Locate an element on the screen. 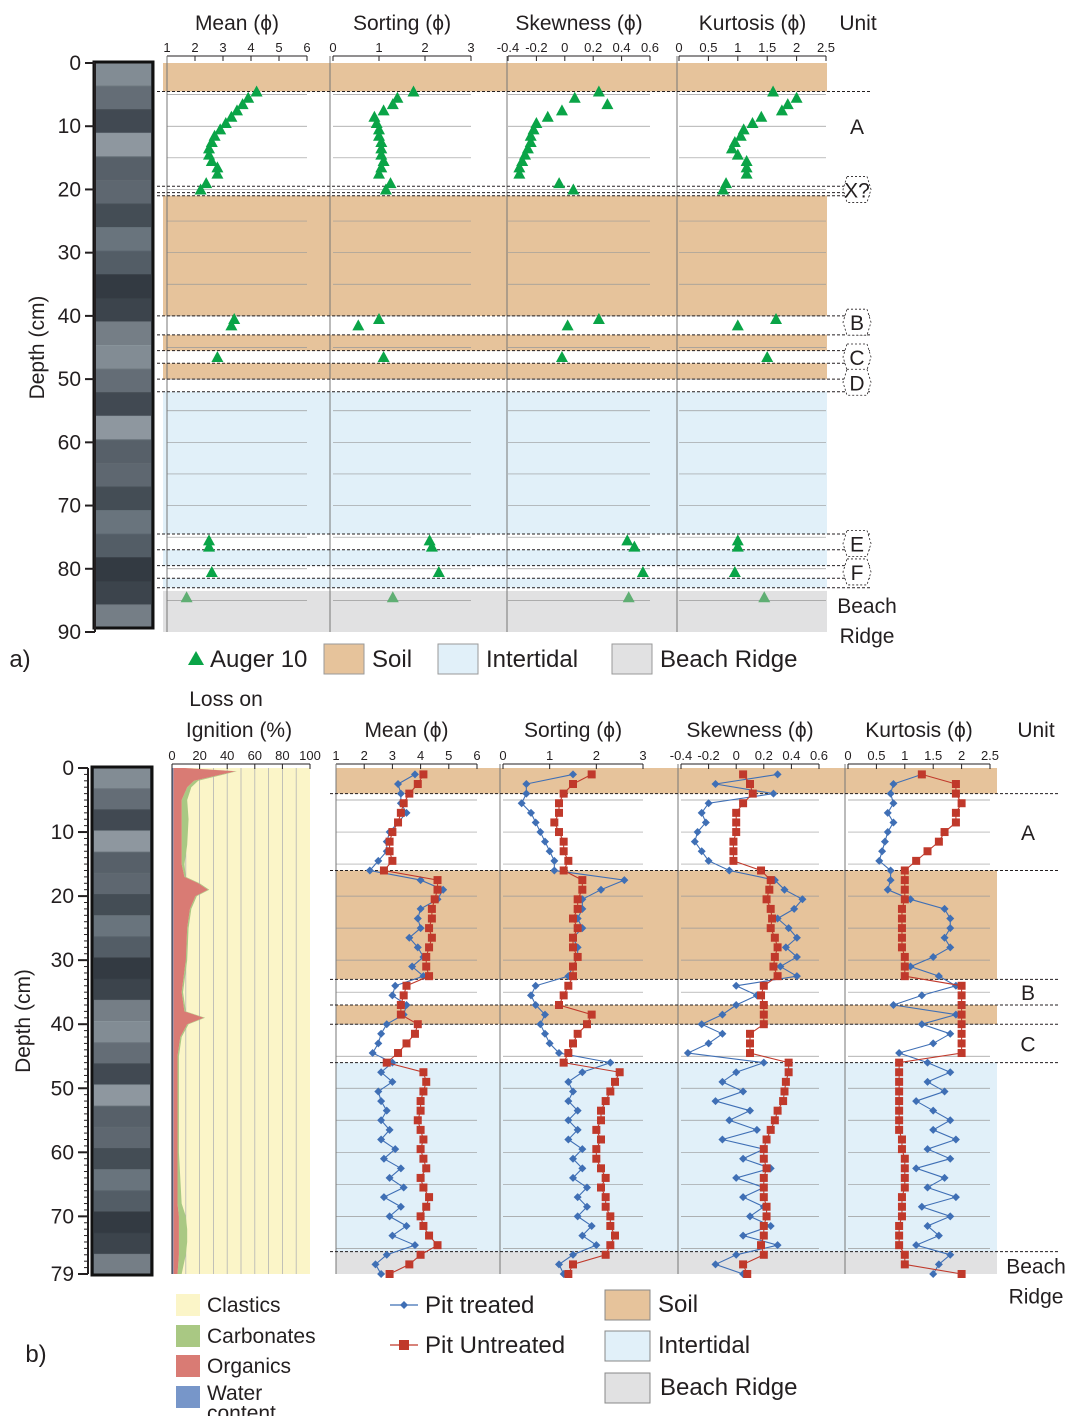 The image size is (1083, 1416). track-tick-label: 2 is located at coordinates (194, 47).